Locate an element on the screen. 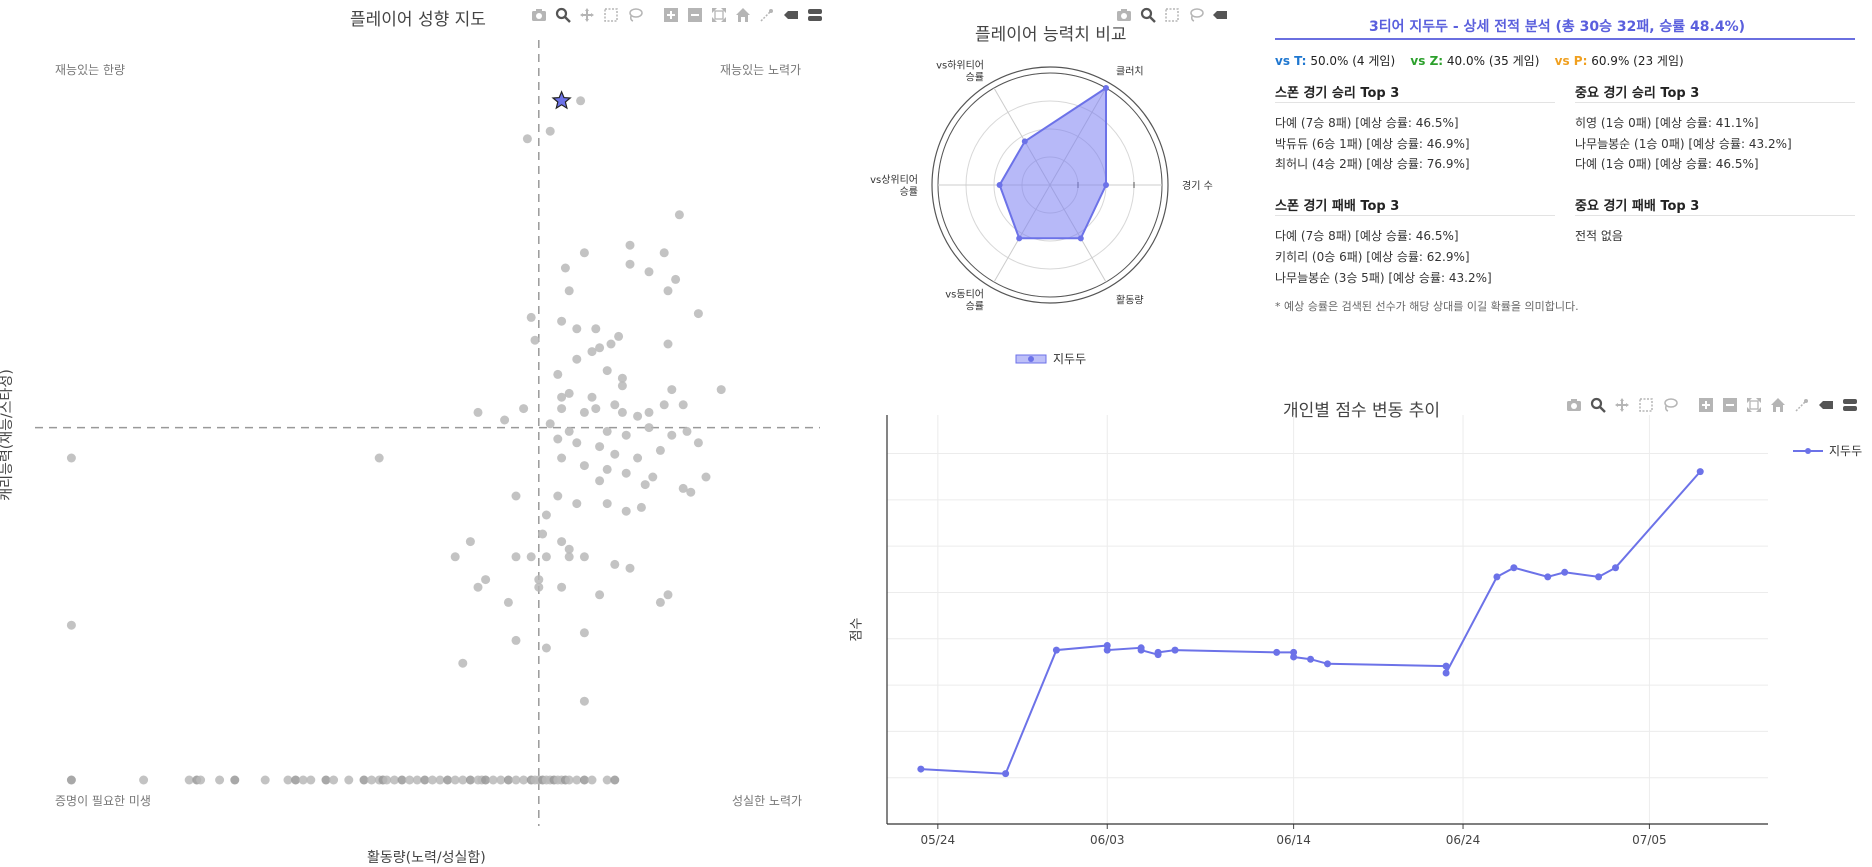 The image size is (1872, 867). line-legend: 지두두 is located at coordinates (1827, 450).